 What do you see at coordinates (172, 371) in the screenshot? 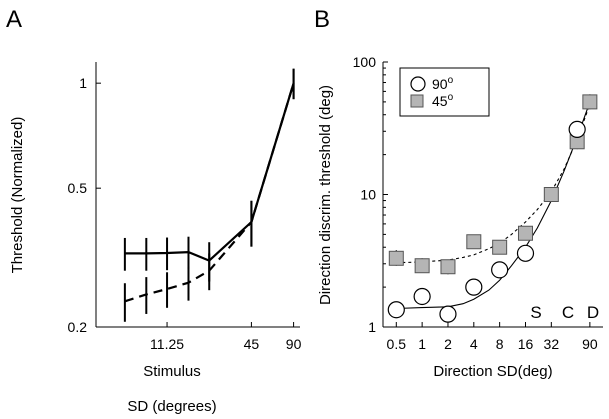
I see `panel-a-x-label-line1: Stimulus` at bounding box center [172, 371].